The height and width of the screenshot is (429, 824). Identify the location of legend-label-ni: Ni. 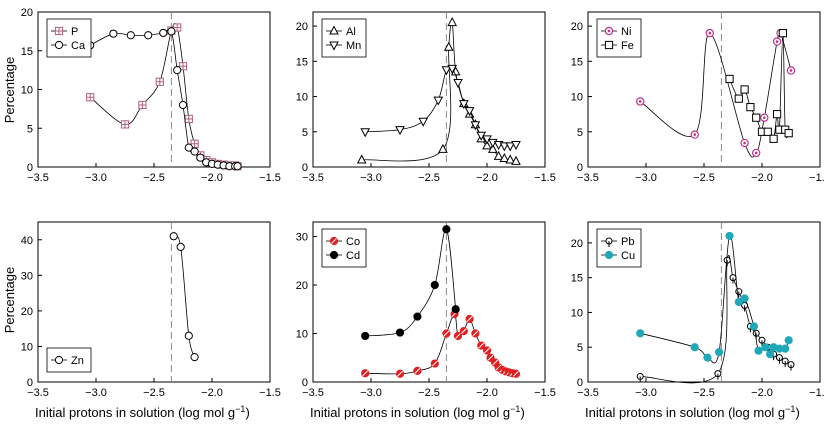
(626, 32).